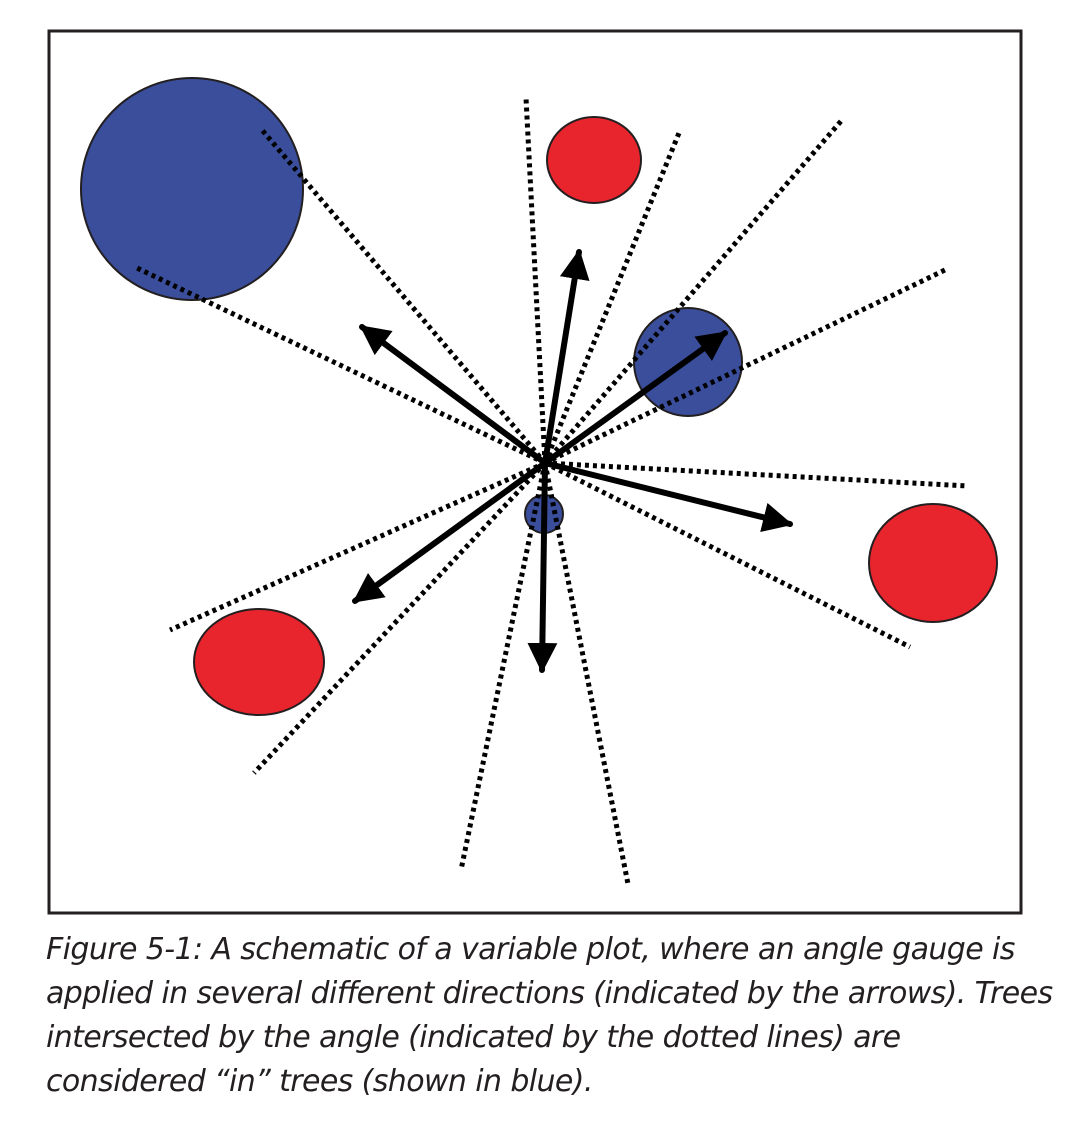 This screenshot has width=1076, height=1128. Describe the element at coordinates (542, 566) in the screenshot. I see `arrow-south` at that location.